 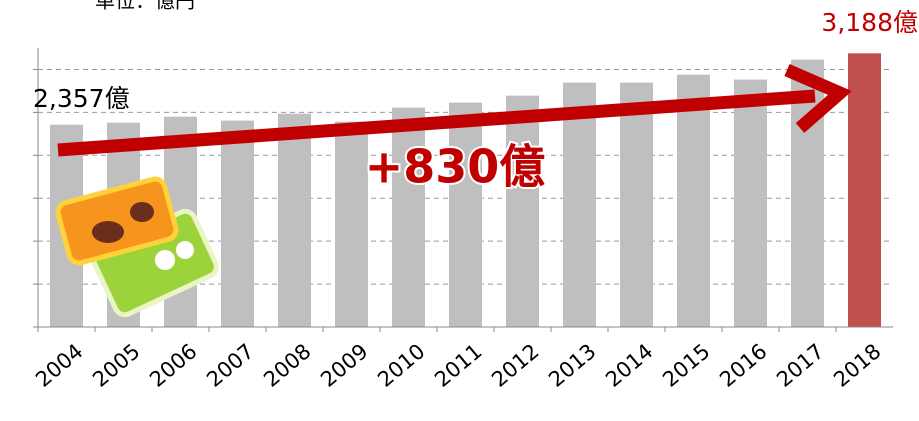 What do you see at coordinates (629, 365) in the screenshot?
I see `x-tick-label: 2014` at bounding box center [629, 365].